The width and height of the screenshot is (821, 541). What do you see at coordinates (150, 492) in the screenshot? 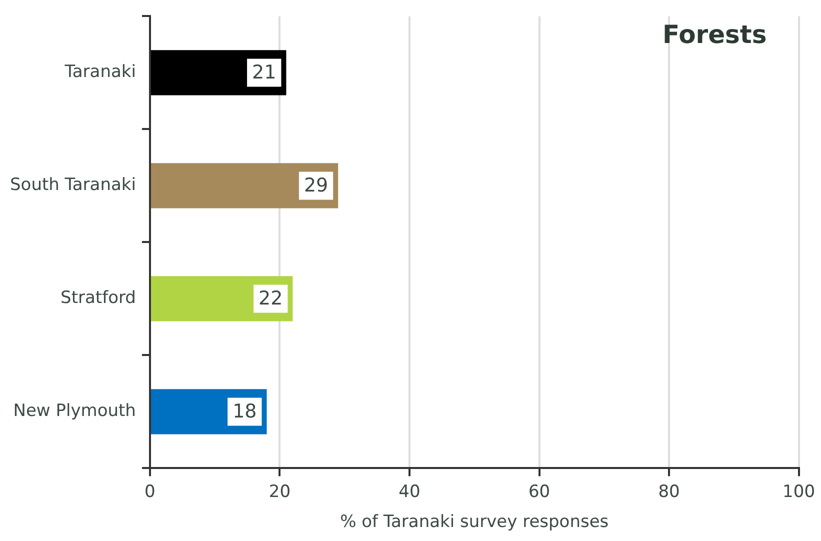
I see `x-tick-label: 0` at bounding box center [150, 492].